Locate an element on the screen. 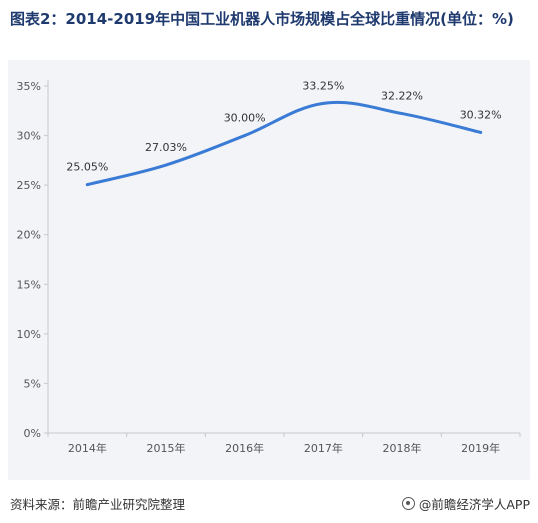 The height and width of the screenshot is (523, 538). footer: 资料来源：前瞻产业研究院整理 @前瞻经济学人APP is located at coordinates (269, 503).